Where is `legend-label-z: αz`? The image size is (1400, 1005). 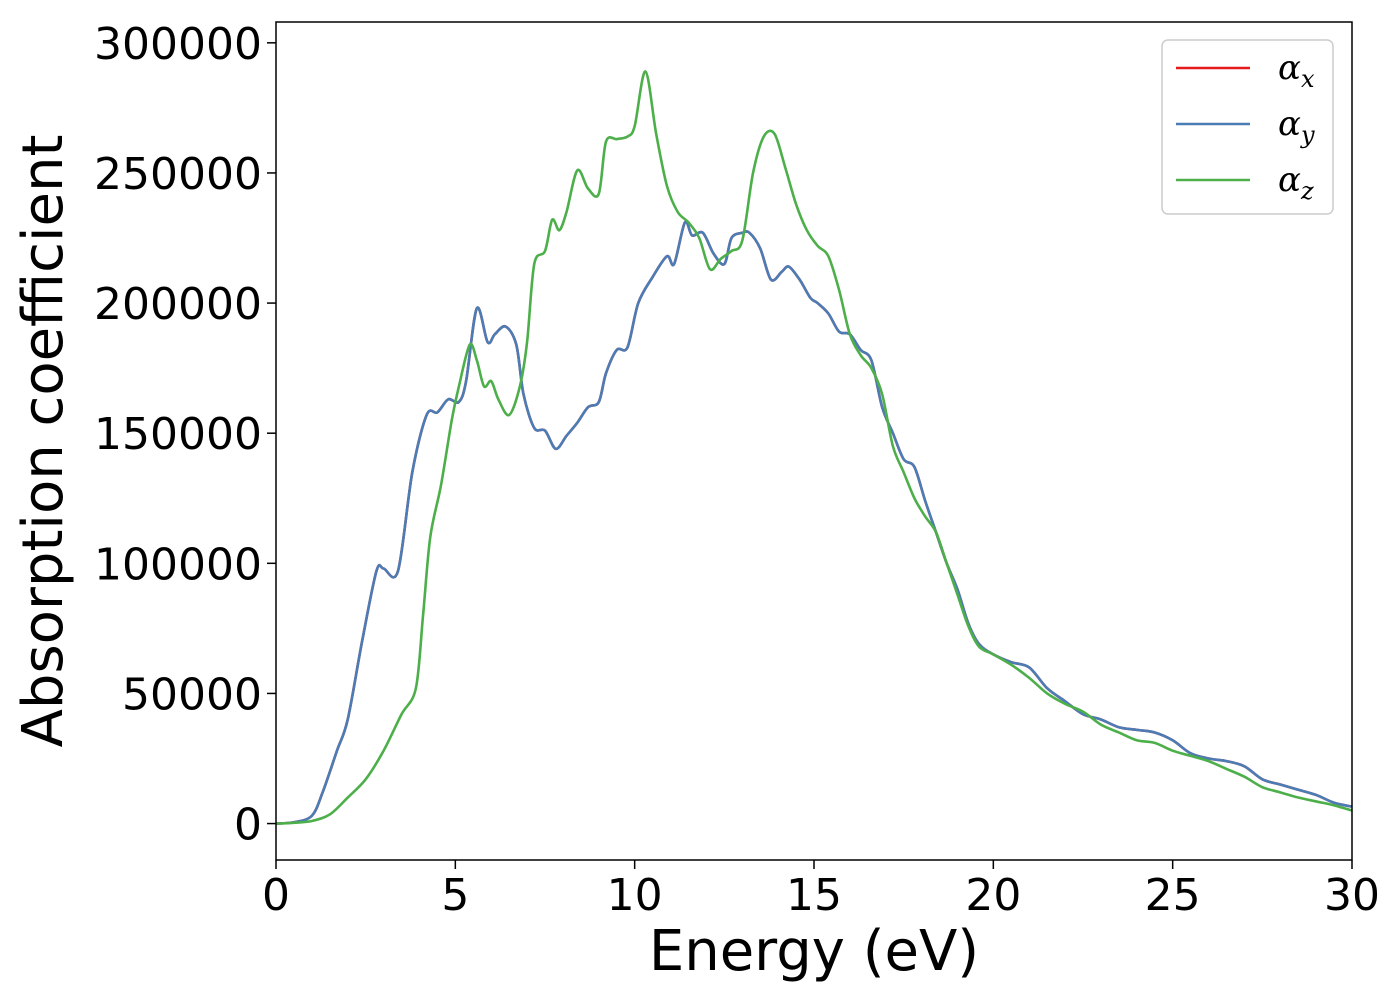 legend-label-z: αz is located at coordinates (1296, 182).